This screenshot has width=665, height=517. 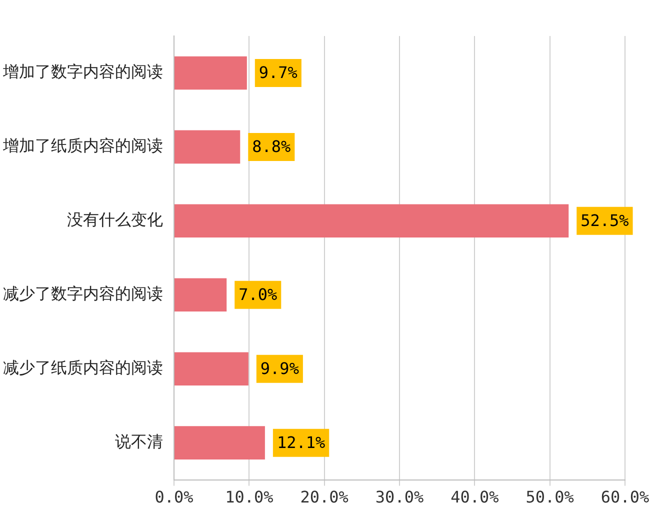 I want to click on y-tick-label: 减少了纸质内容的阅读, so click(x=83, y=368).